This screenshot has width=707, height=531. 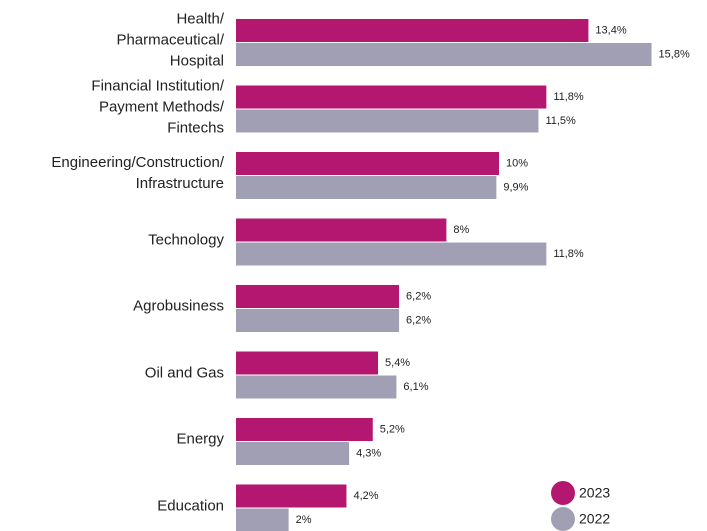 What do you see at coordinates (560, 121) in the screenshot?
I see `value-label: 11,5%` at bounding box center [560, 121].